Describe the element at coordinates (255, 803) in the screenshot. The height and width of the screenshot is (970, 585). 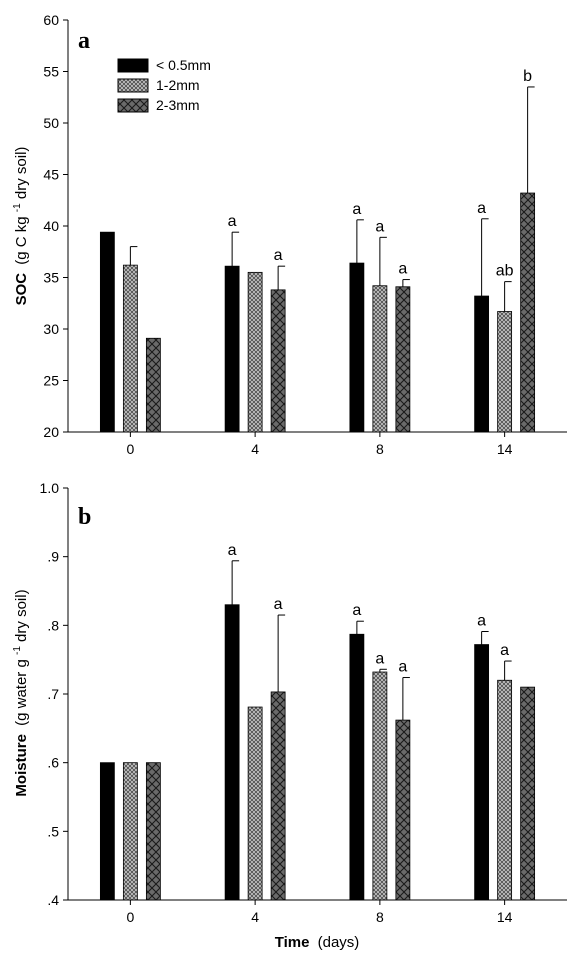
I see `p1-bar-s2-c1` at that location.